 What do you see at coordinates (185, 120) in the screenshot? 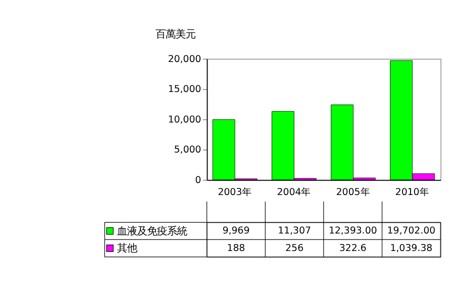
I see `y-tick-label: 10,000` at bounding box center [185, 120].